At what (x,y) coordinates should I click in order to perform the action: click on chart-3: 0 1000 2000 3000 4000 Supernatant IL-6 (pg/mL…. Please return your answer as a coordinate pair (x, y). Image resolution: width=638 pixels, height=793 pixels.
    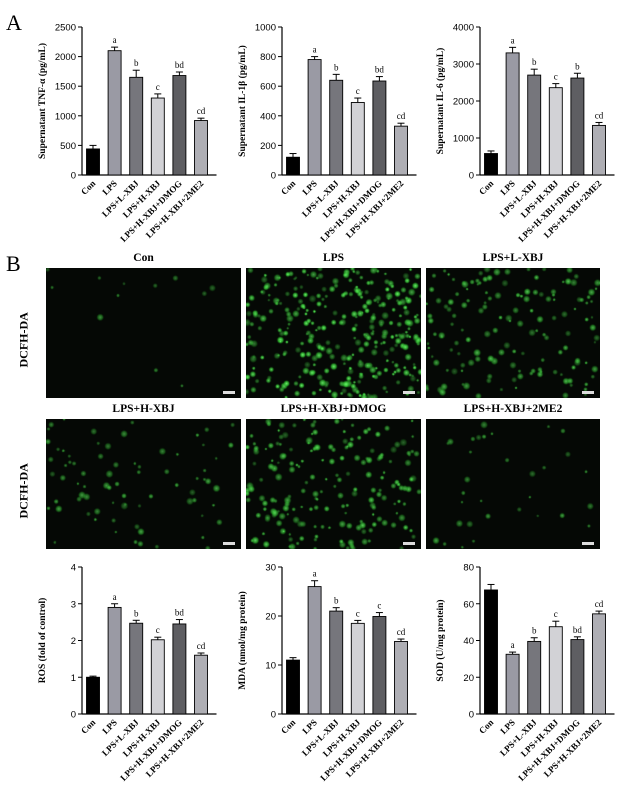
    Looking at the image, I should click on (525, 133).